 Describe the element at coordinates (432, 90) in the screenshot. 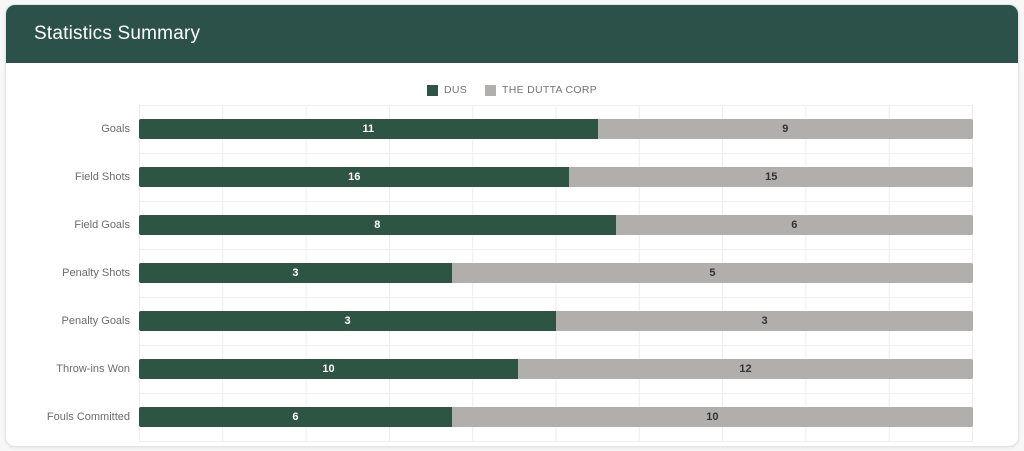

I see `legend-swatch-dus` at that location.